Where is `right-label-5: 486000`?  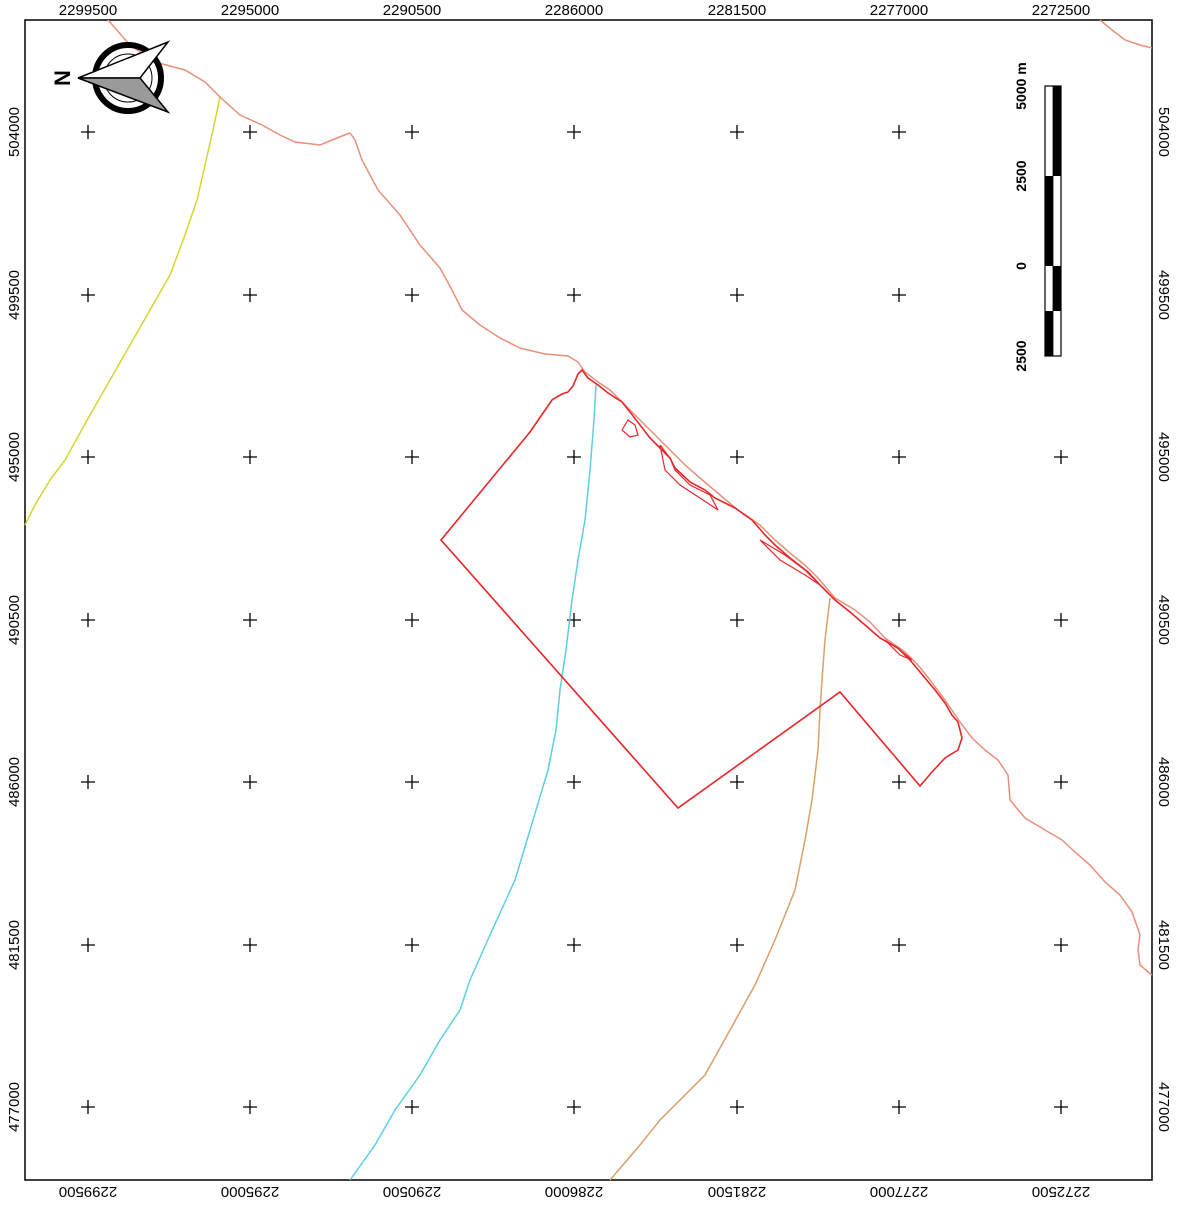
right-label-5: 486000 is located at coordinates (1163, 782).